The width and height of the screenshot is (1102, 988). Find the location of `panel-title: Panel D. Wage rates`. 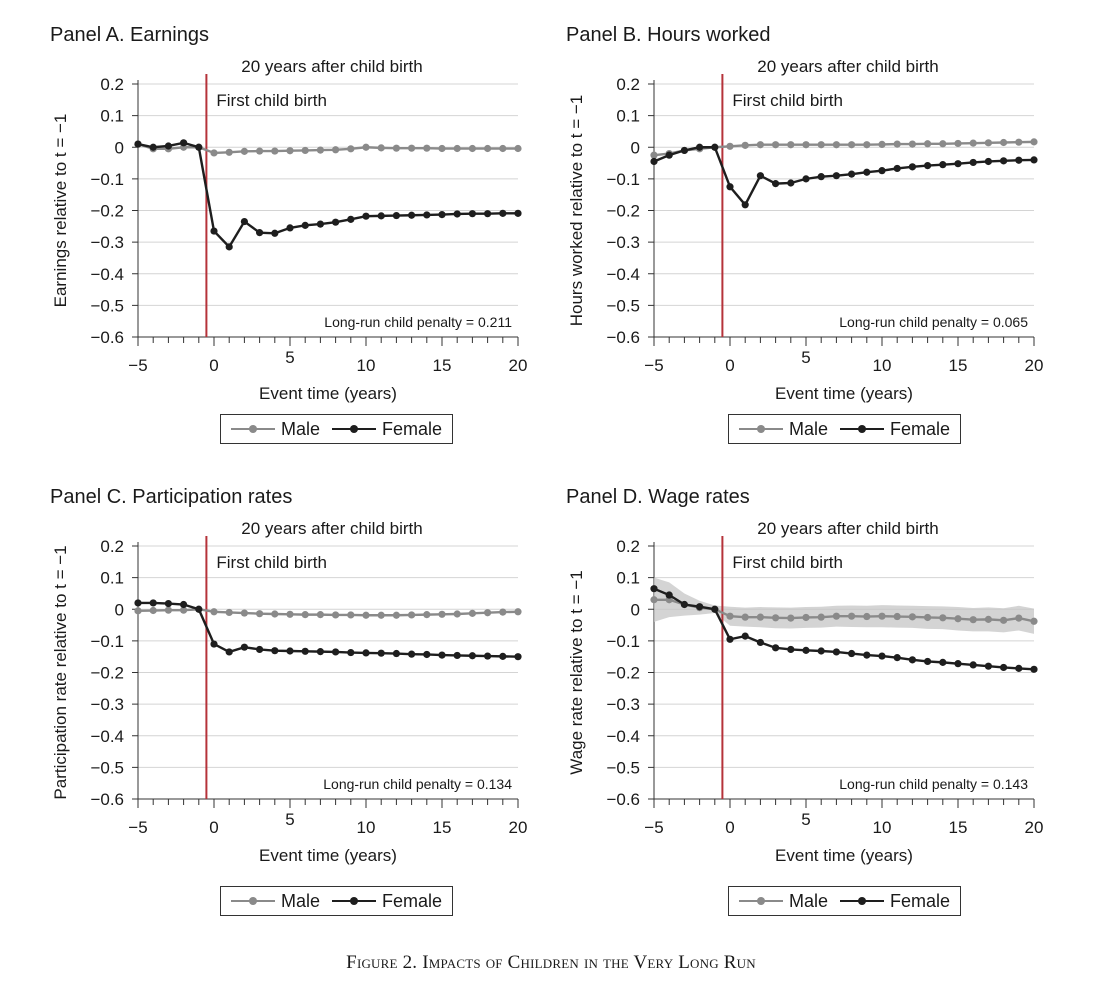

panel-title: Panel D. Wage rates is located at coordinates (658, 497).